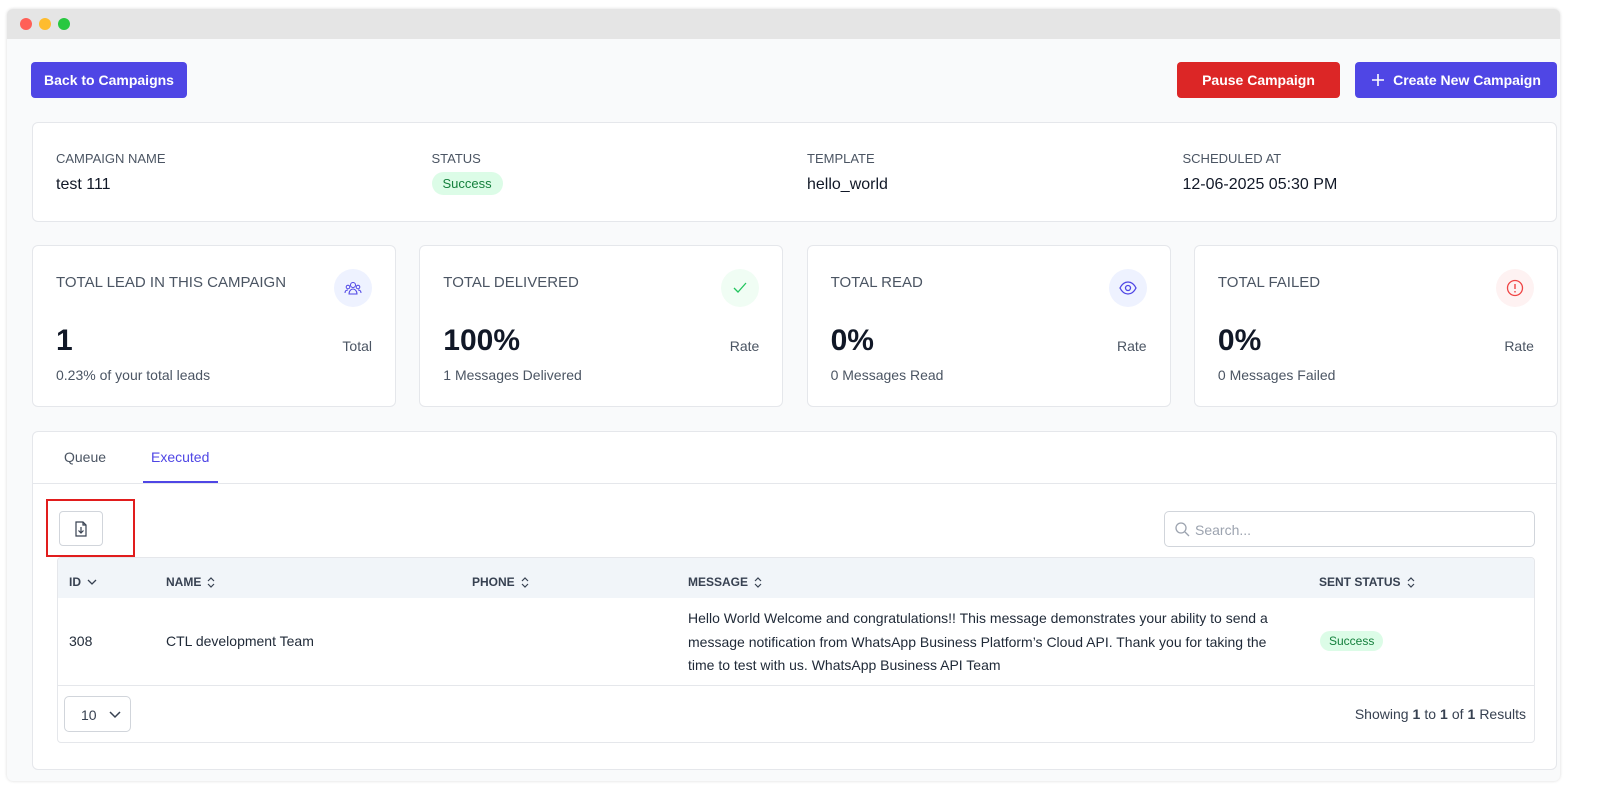  Describe the element at coordinates (75, 582) in the screenshot. I see `column-label: ID` at that location.